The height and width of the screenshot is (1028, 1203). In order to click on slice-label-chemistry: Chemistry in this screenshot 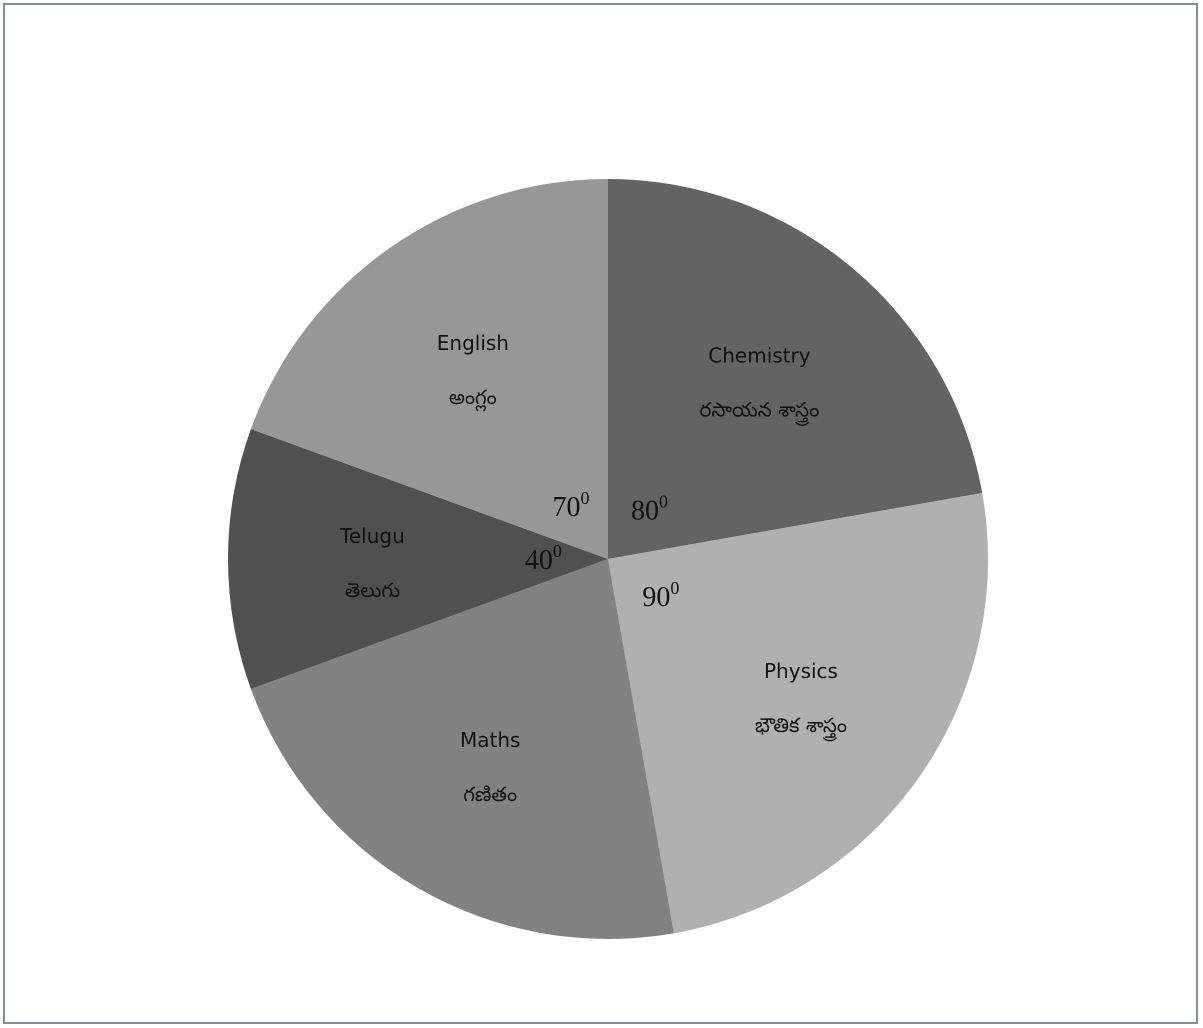, I will do `click(759, 356)`.